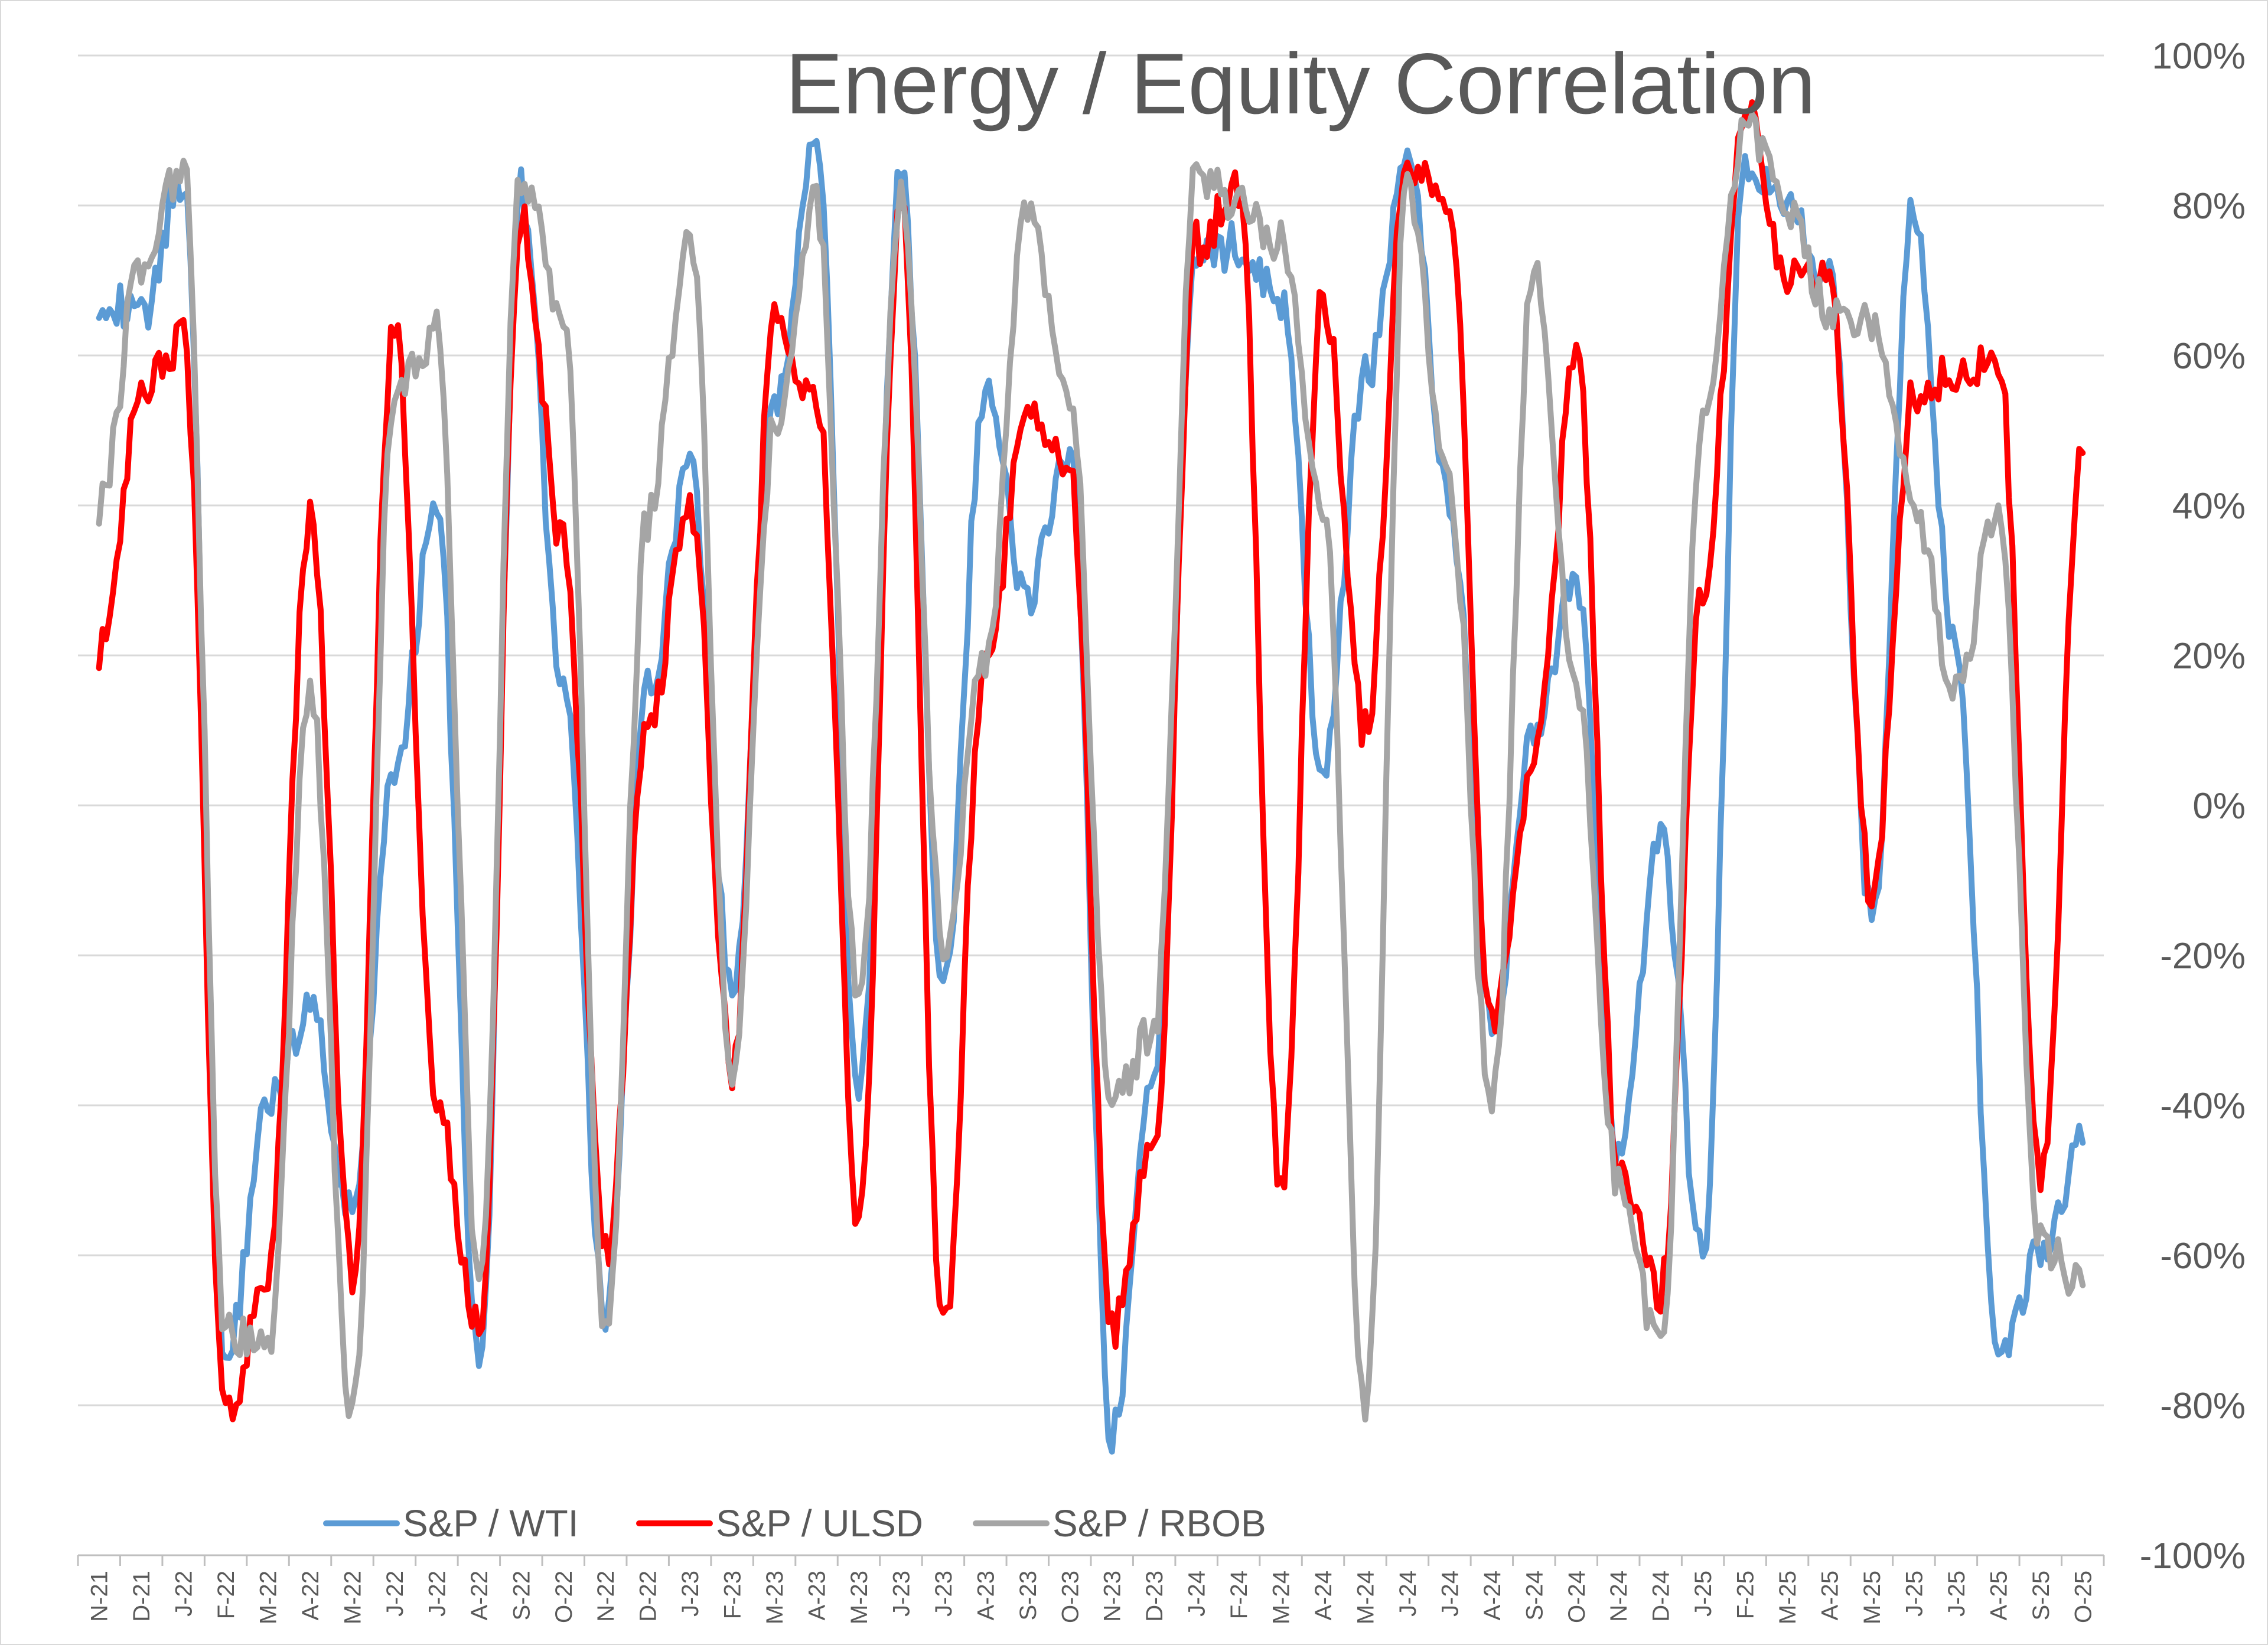 The height and width of the screenshot is (1645, 2268). What do you see at coordinates (2219, 806) in the screenshot?
I see `y-tick-label: 0%` at bounding box center [2219, 806].